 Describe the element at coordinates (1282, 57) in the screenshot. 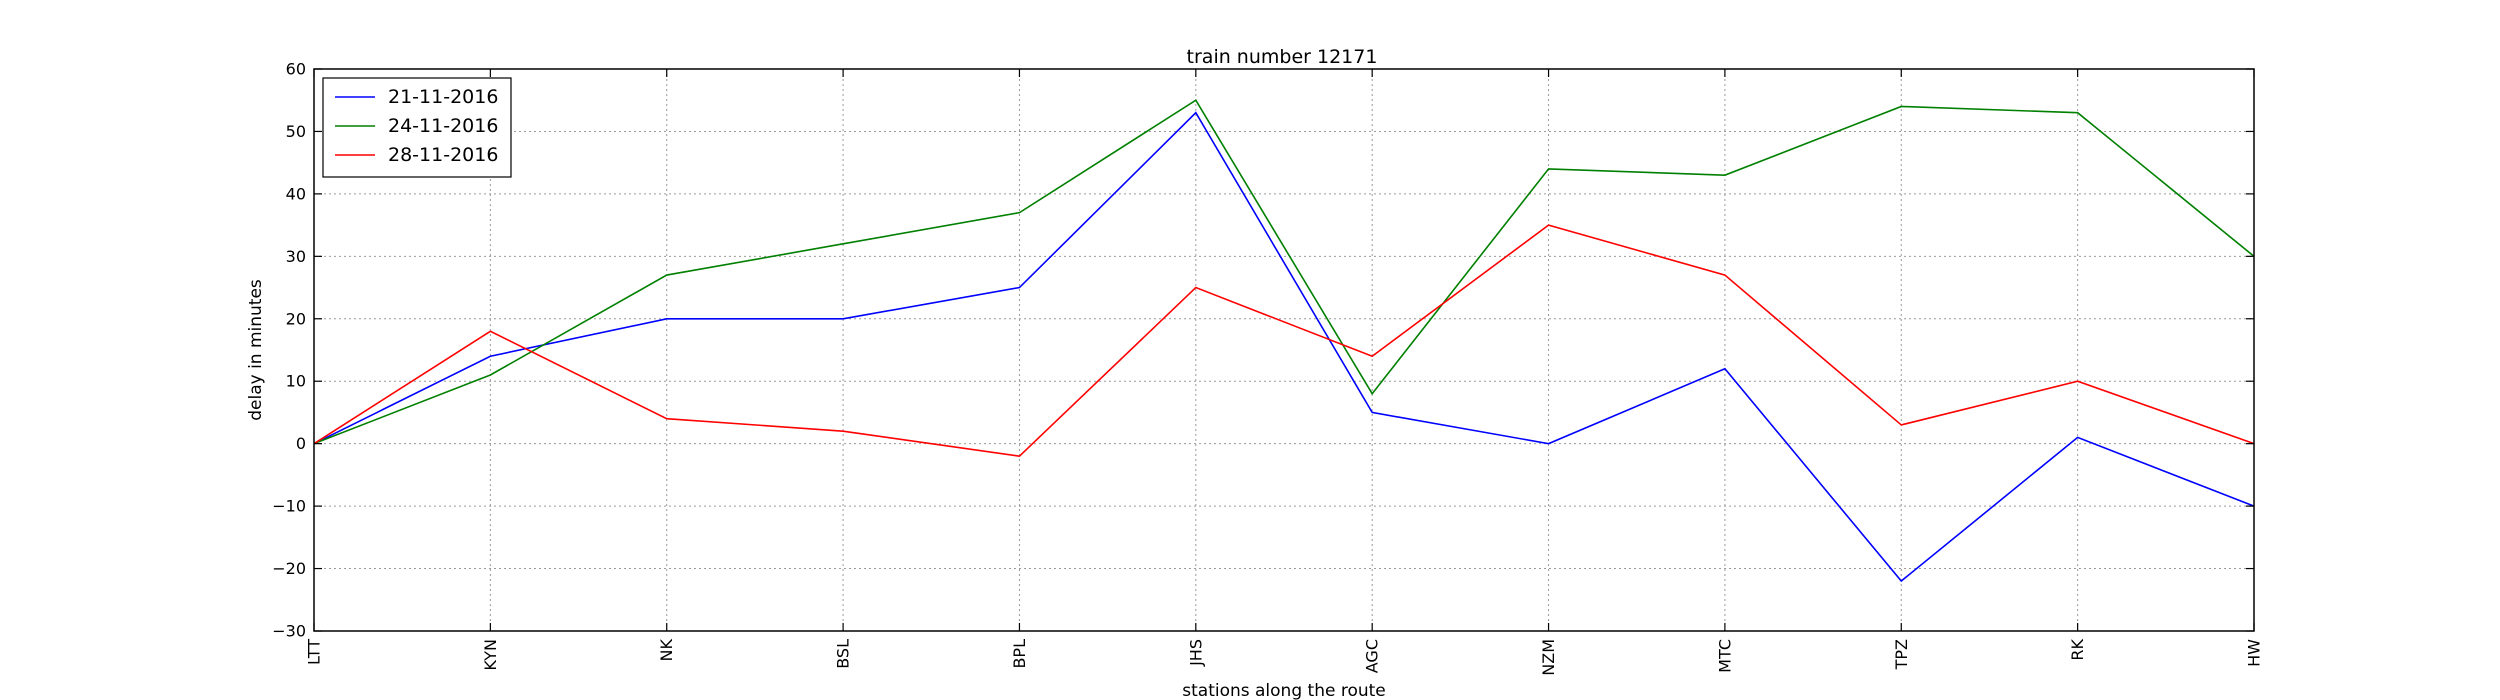

I see `chart-title: train number 12171` at that location.